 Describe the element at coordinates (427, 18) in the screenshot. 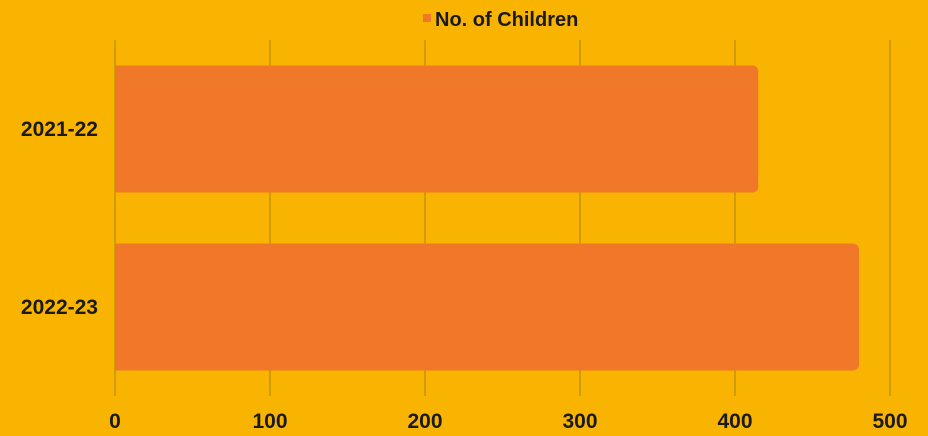

I see `legend-swatch` at that location.